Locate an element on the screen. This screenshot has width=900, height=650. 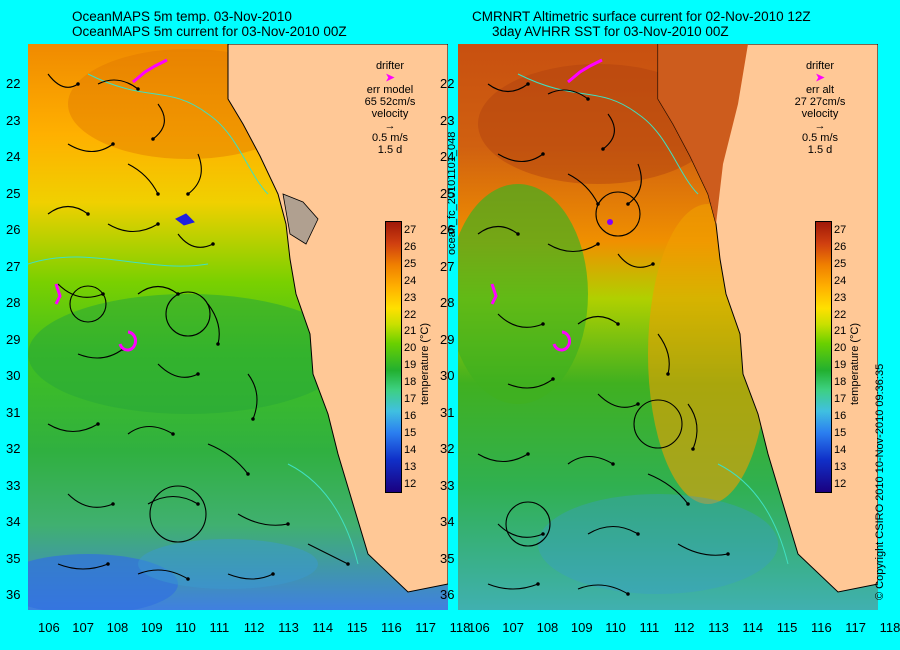
lat-tick-label: 31 is located at coordinates (447, 412).